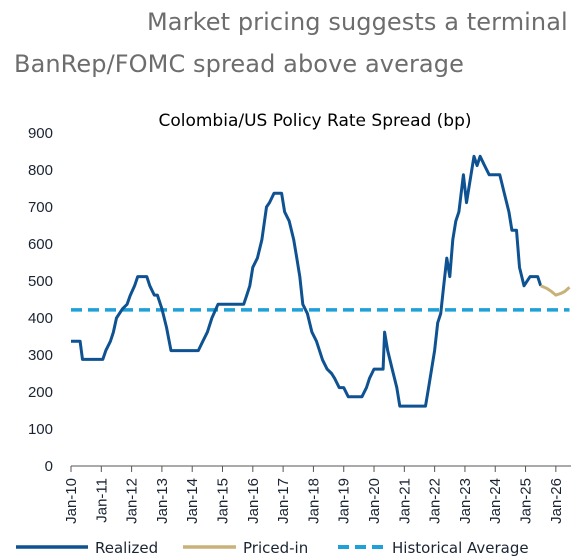 This screenshot has width=587, height=559. I want to click on legend-label-historical-average: Historical Average, so click(460, 548).